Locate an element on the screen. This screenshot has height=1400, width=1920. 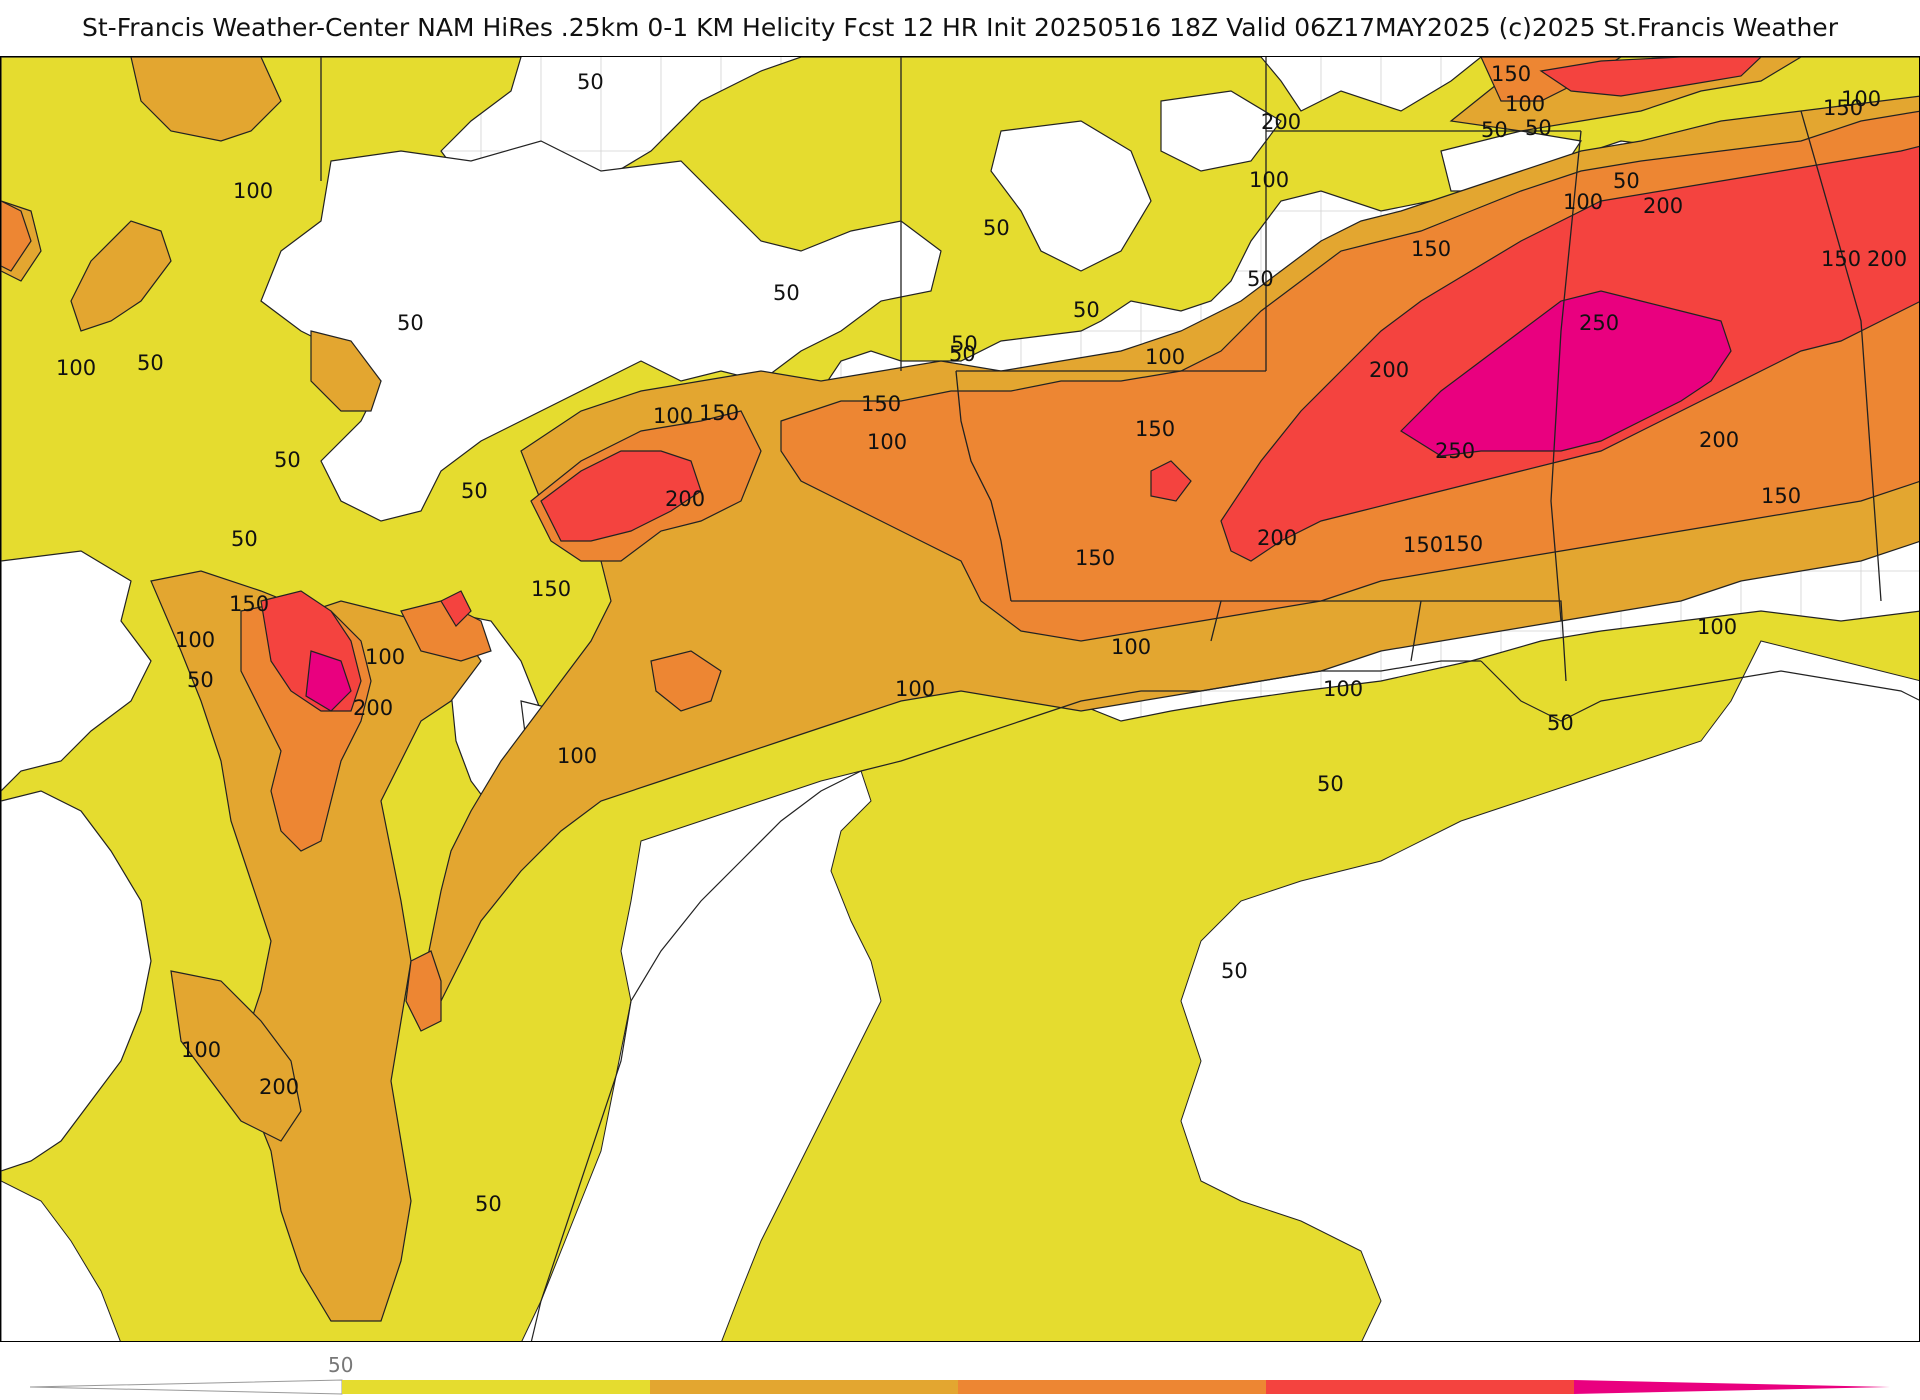
color-scale-label: 50 is located at coordinates (340, 1365).